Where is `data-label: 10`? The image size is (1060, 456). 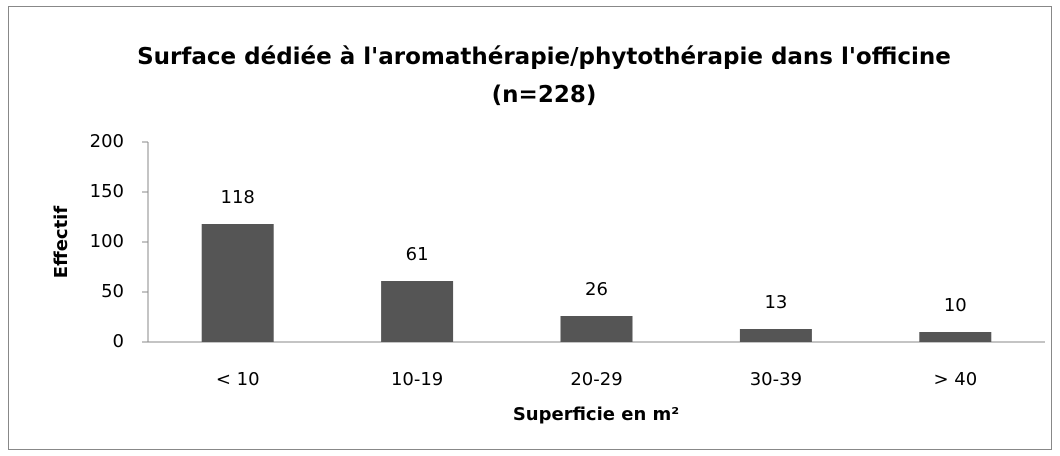 data-label: 10 is located at coordinates (955, 305).